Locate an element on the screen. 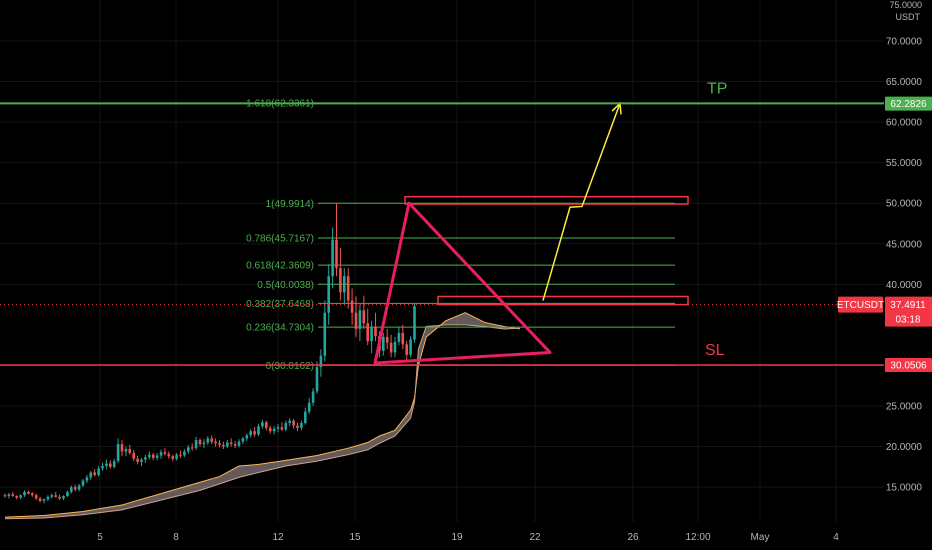  y-tick-label: 50.0000 is located at coordinates (904, 204).